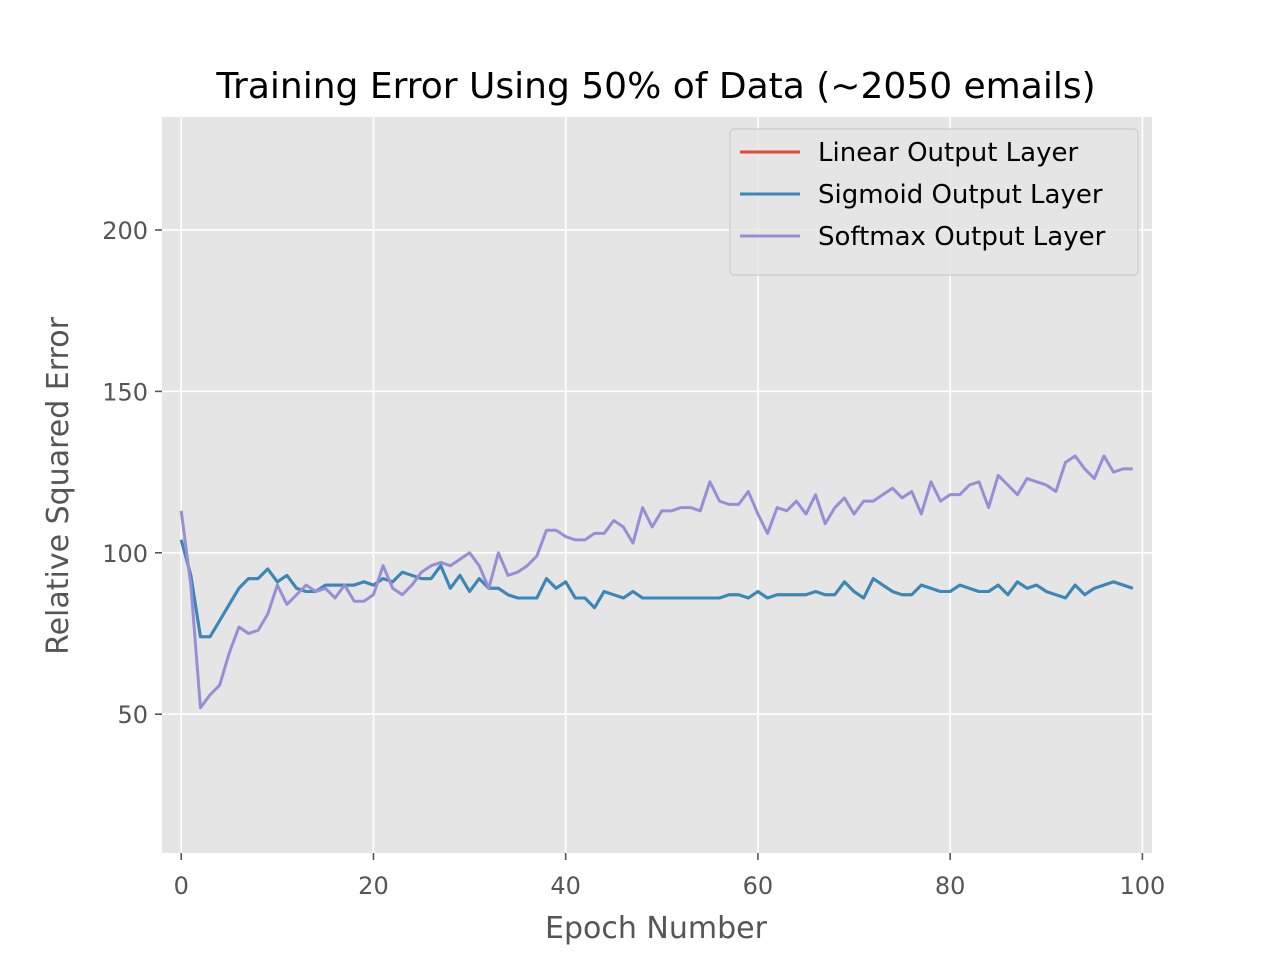  I want to click on y-tick-label: 150, so click(125, 392).